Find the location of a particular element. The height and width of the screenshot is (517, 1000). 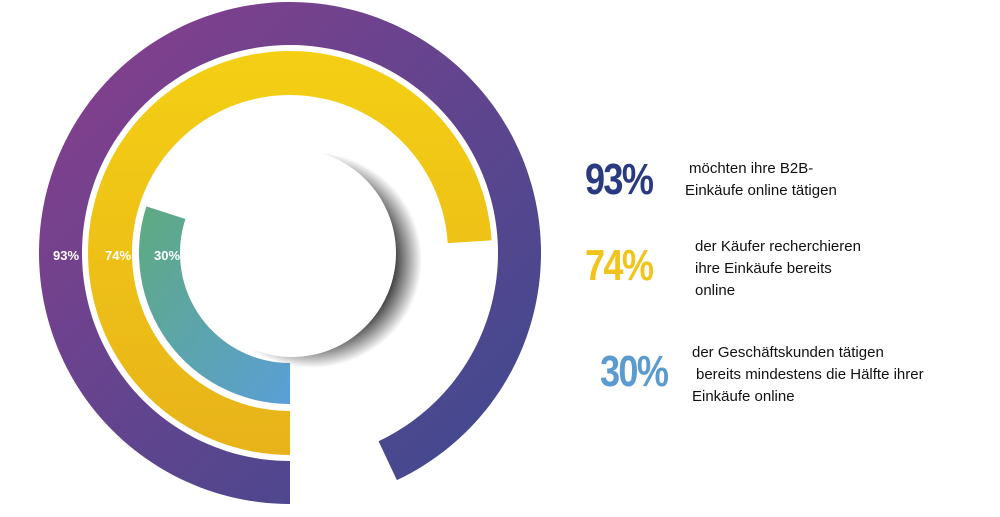

ring-label-74: 74% is located at coordinates (118, 255).